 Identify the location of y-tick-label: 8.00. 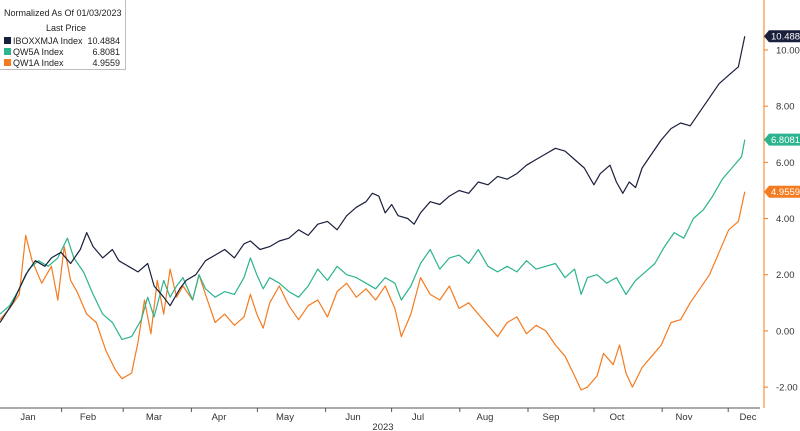
(785, 107).